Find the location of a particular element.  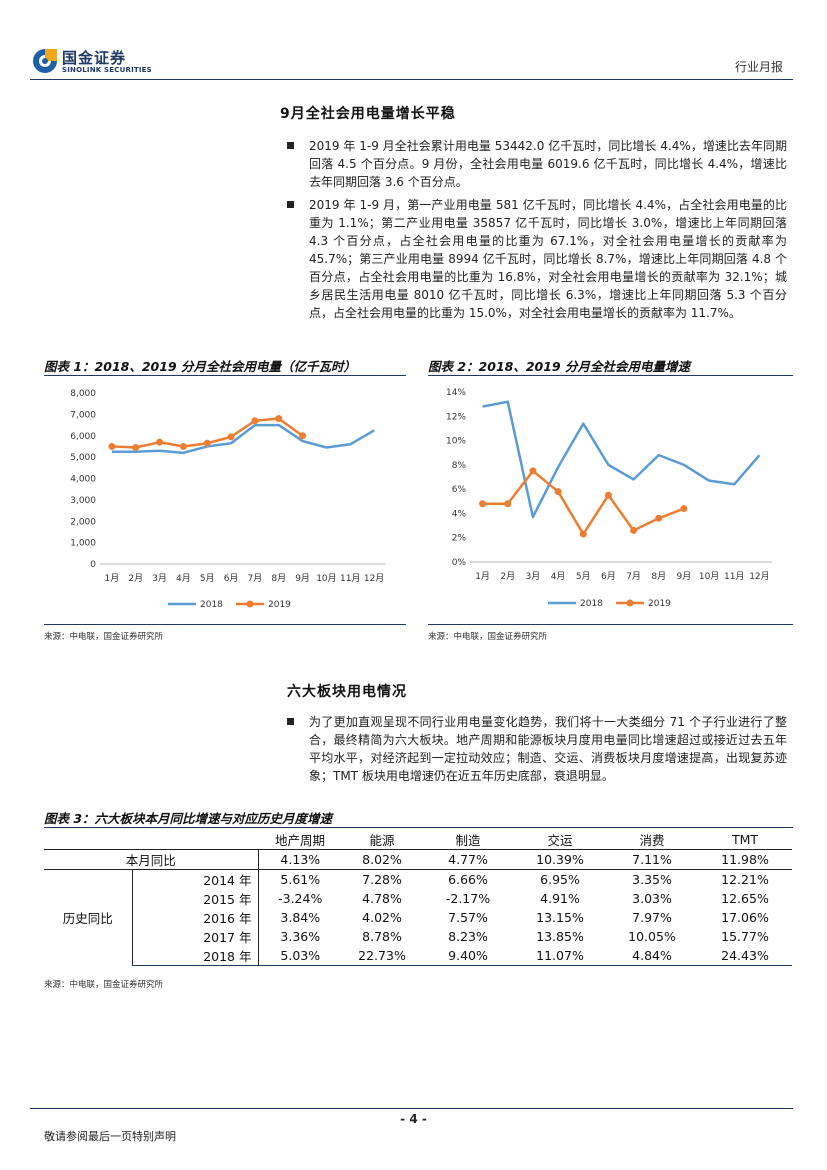

table-cell: 3.35% is located at coordinates (652, 879).